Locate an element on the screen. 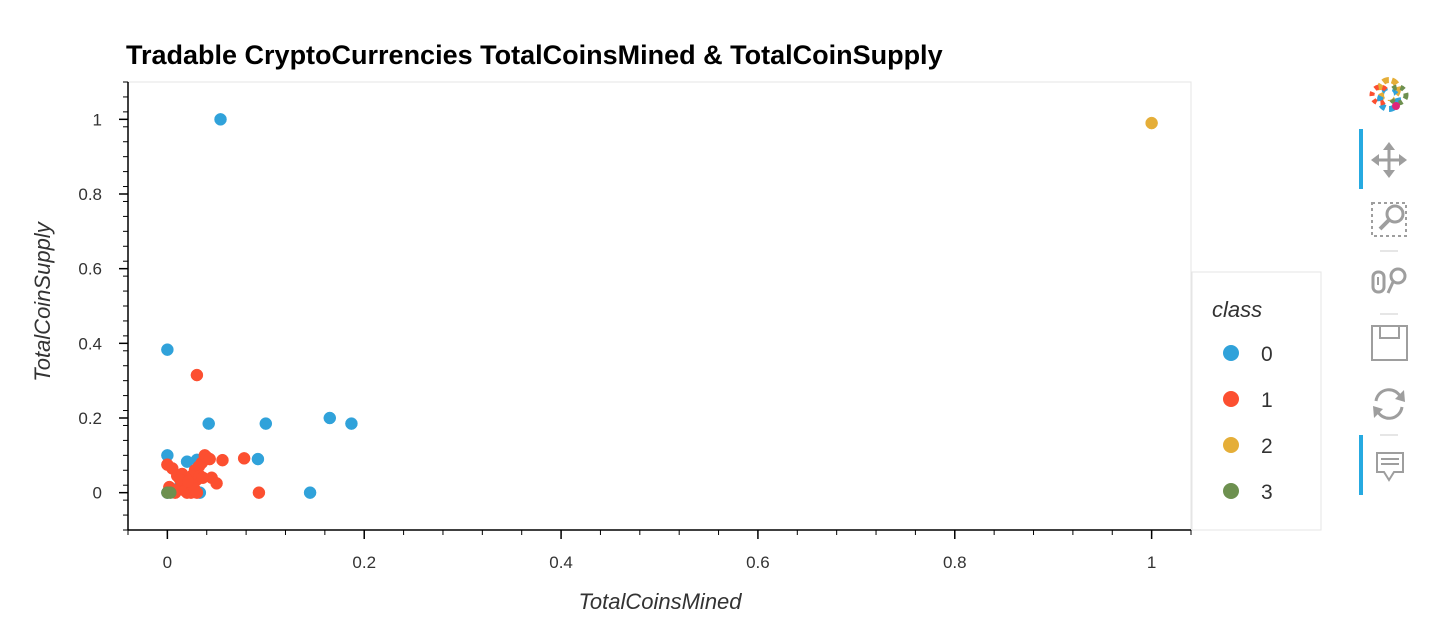 The width and height of the screenshot is (1452, 630). x-tick-label: 0.6 is located at coordinates (758, 562).